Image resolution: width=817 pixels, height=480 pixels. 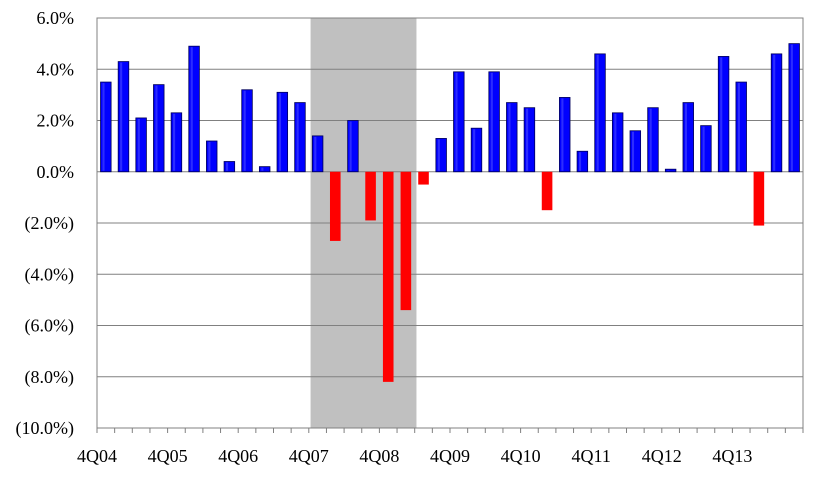 What do you see at coordinates (49, 326) in the screenshot?
I see `y-tick-label: (6.0%)` at bounding box center [49, 326].